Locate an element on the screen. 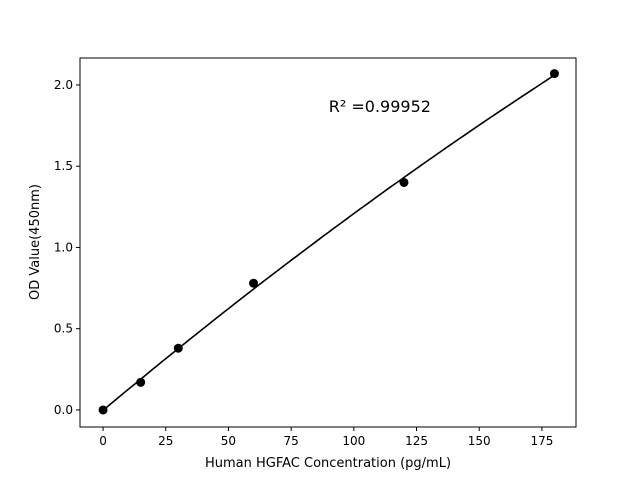 The image size is (640, 484). y-tick-label: 0.0 is located at coordinates (63, 410).